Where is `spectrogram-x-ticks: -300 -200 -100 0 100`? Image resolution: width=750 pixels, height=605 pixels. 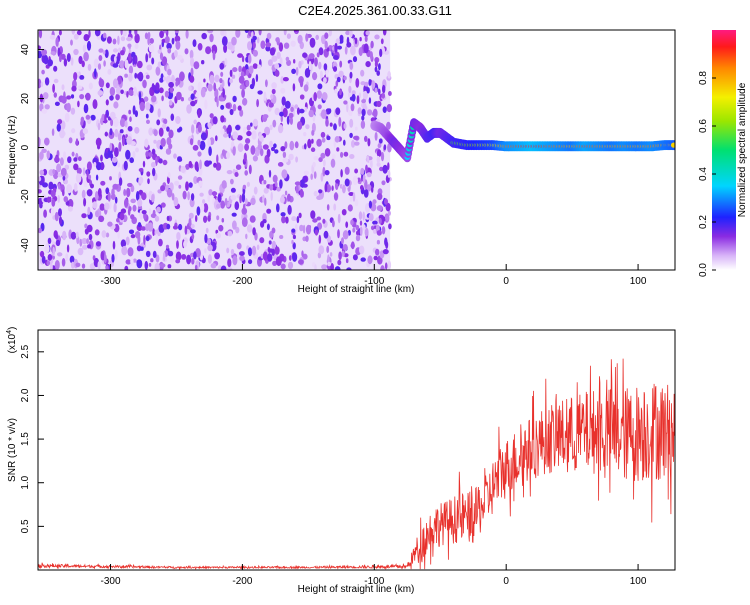 spectrogram-x-ticks: -300 -200 -100 0 100 is located at coordinates (374, 275).